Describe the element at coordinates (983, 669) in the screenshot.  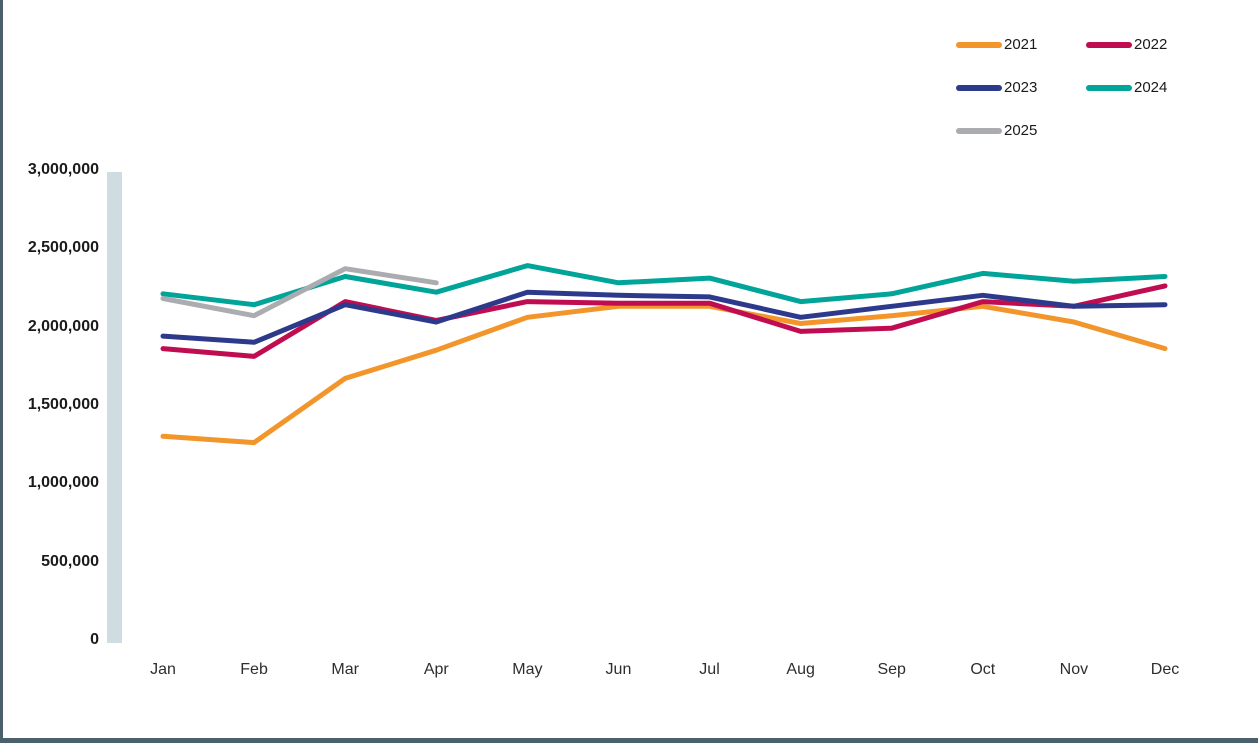
I see `x-tick-label-oct: Oct` at that location.